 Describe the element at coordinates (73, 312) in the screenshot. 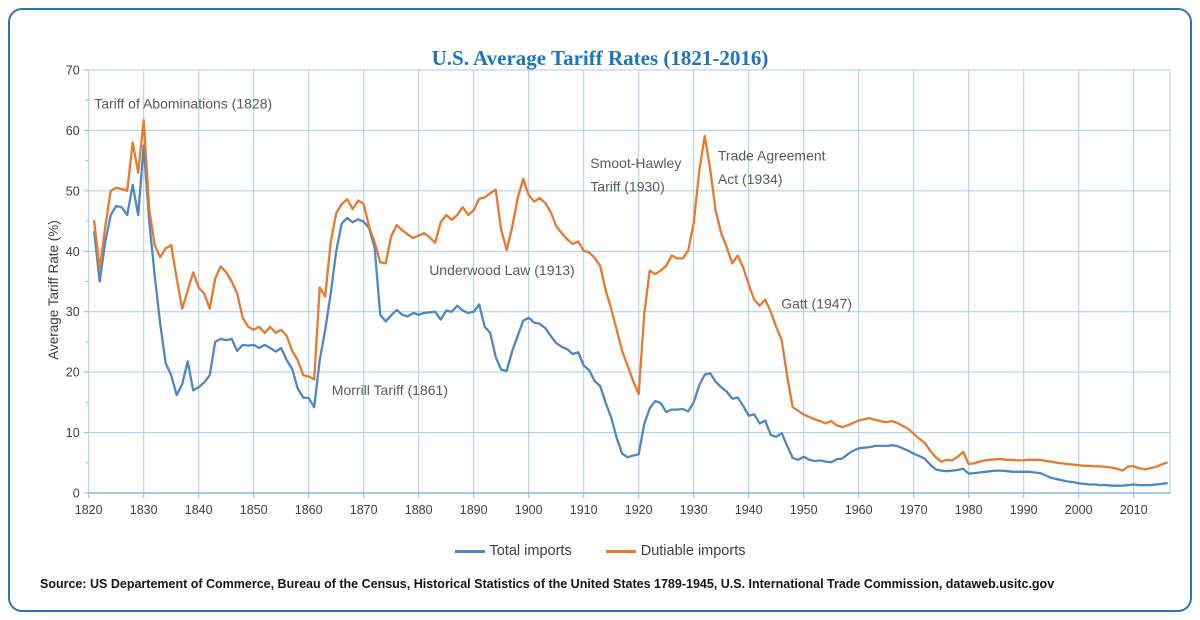

I see `y-tick-label: 30` at that location.